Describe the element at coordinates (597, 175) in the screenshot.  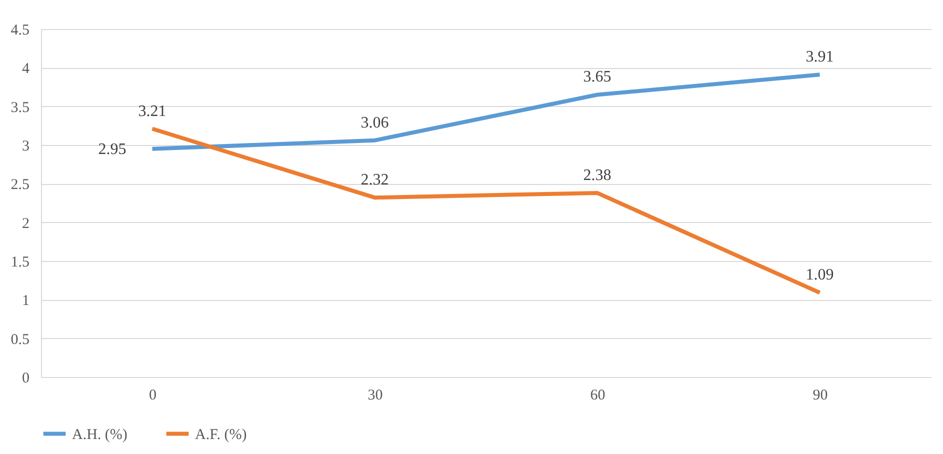
I see `data-label: 2.38` at that location.